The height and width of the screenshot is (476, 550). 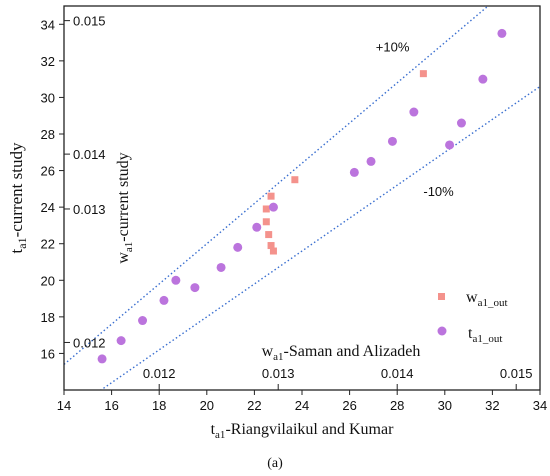 What do you see at coordinates (278, 373) in the screenshot?
I see `secondary-x-tick-label: 0.013` at bounding box center [278, 373].